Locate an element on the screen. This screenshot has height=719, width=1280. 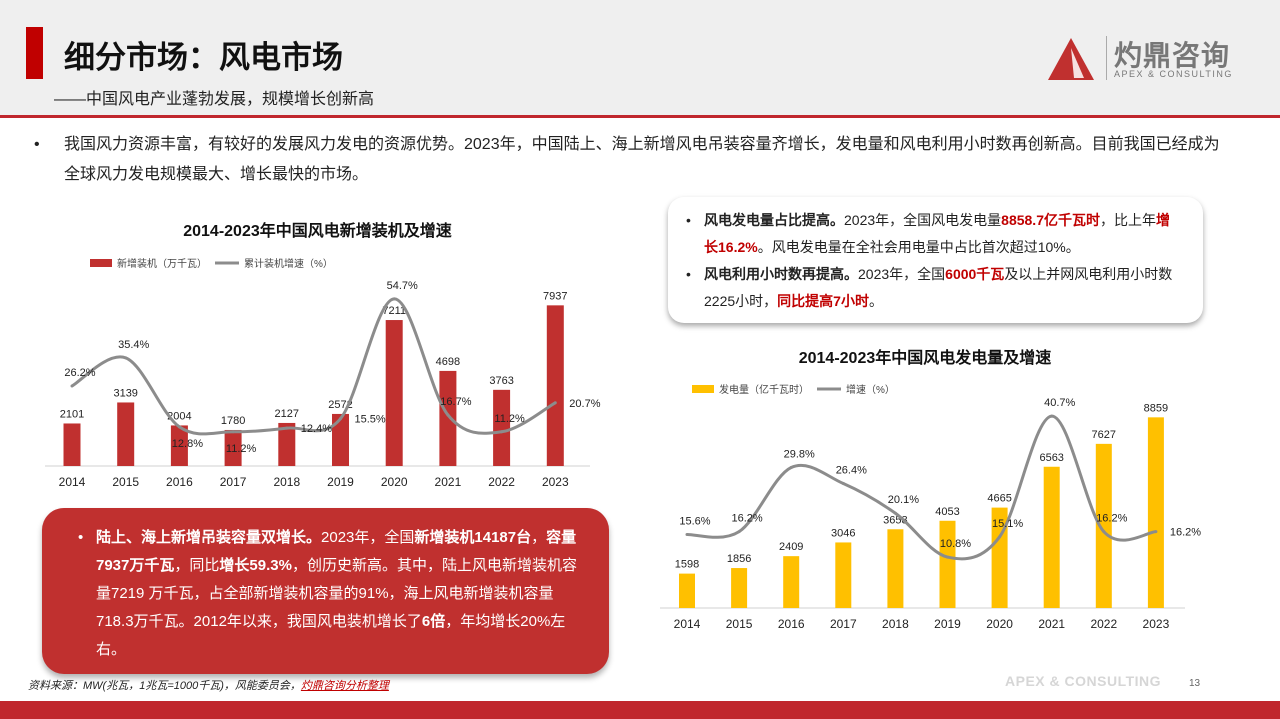
callout-highlight: 8858.7亿千瓦时 is located at coordinates (1050, 220).